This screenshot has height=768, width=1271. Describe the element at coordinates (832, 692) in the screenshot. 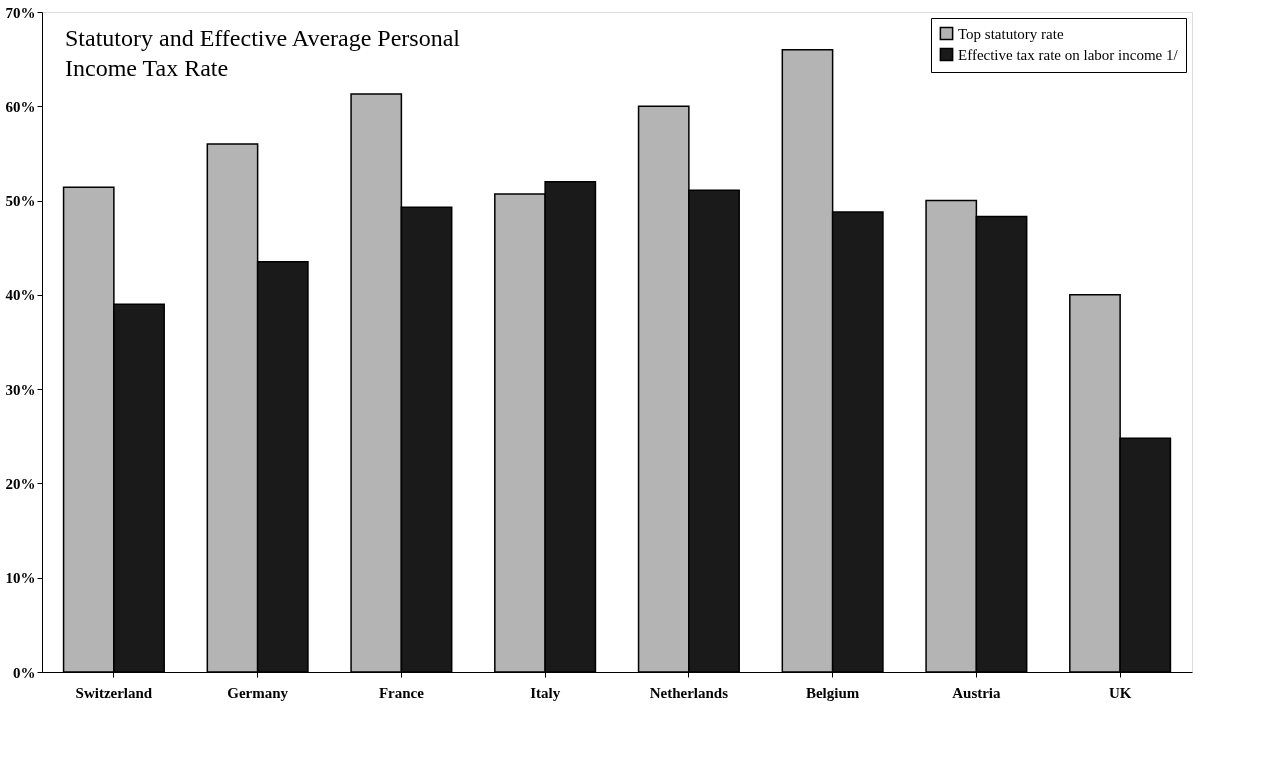

I see `x-tick-label: Belgium` at that location.